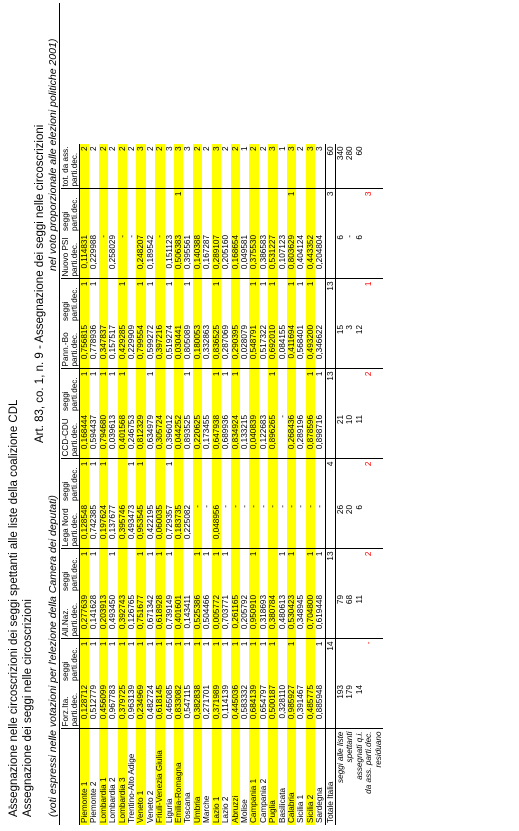 The image size is (519, 831). What do you see at coordinates (65, 777) in the screenshot?
I see `header-region` at bounding box center [65, 777].